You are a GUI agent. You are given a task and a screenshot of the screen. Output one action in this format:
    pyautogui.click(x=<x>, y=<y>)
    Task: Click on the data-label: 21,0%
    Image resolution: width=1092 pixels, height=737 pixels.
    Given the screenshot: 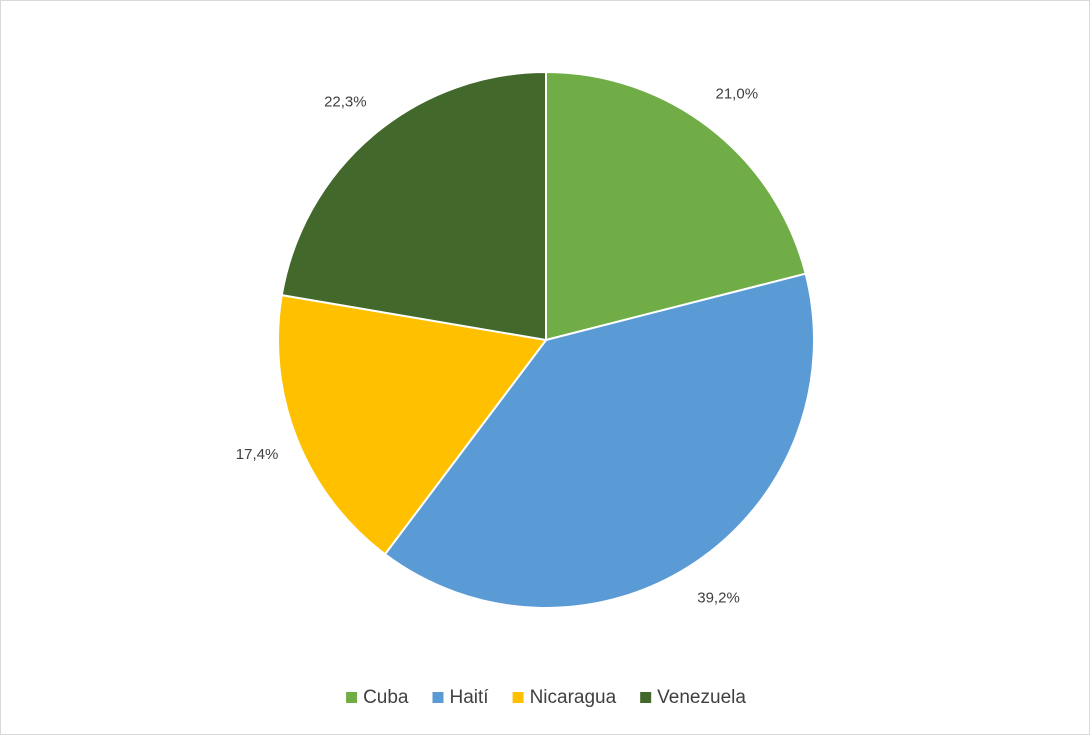 What is the action you would take?
    pyautogui.click(x=737, y=93)
    